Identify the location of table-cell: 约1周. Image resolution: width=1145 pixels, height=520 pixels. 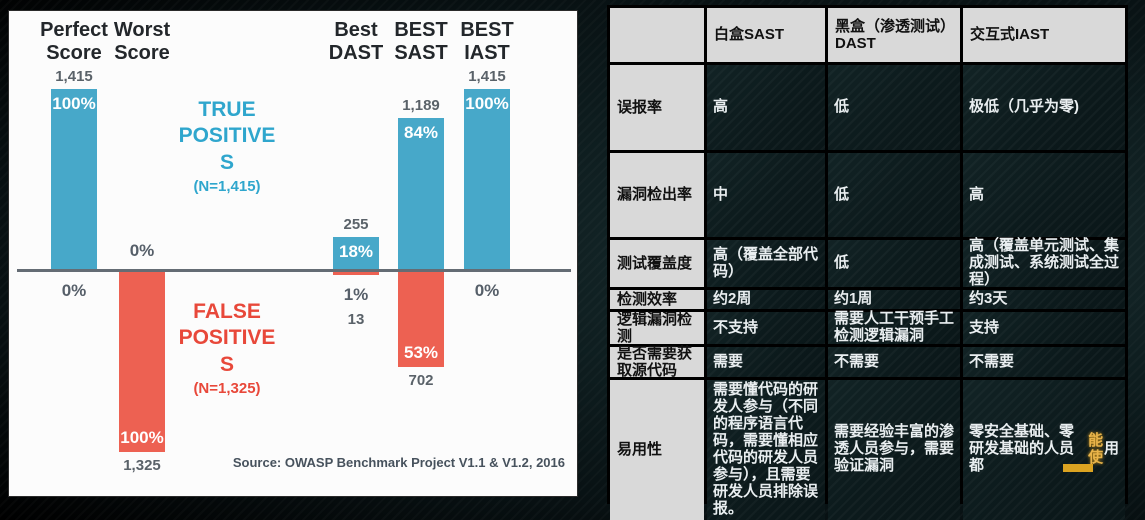
(894, 299).